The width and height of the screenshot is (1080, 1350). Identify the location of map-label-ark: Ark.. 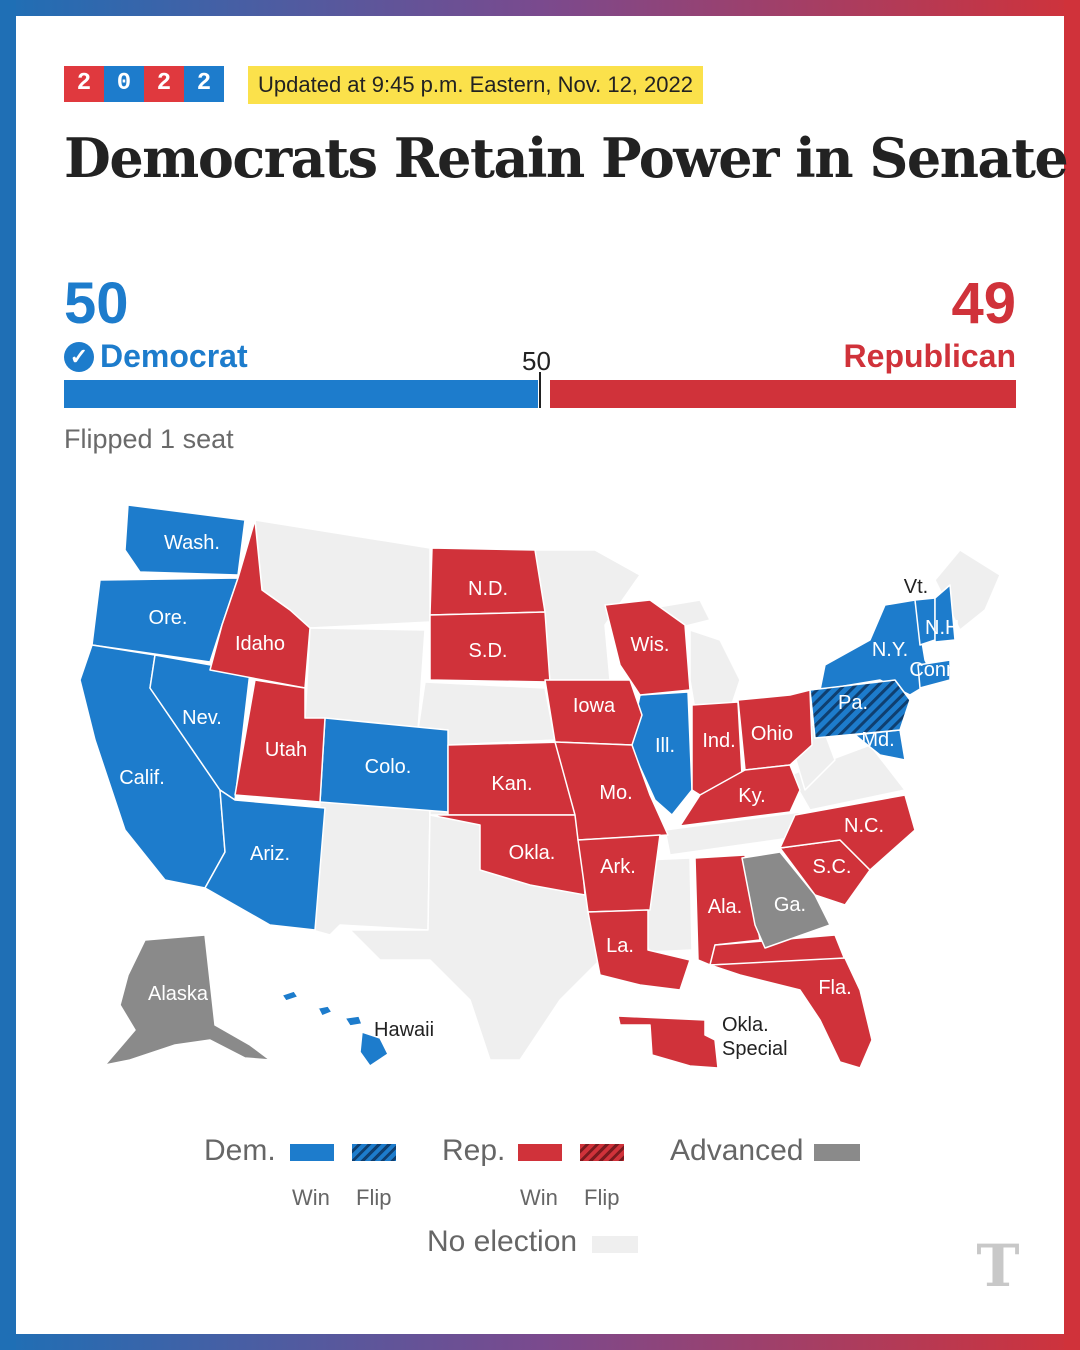
(618, 867).